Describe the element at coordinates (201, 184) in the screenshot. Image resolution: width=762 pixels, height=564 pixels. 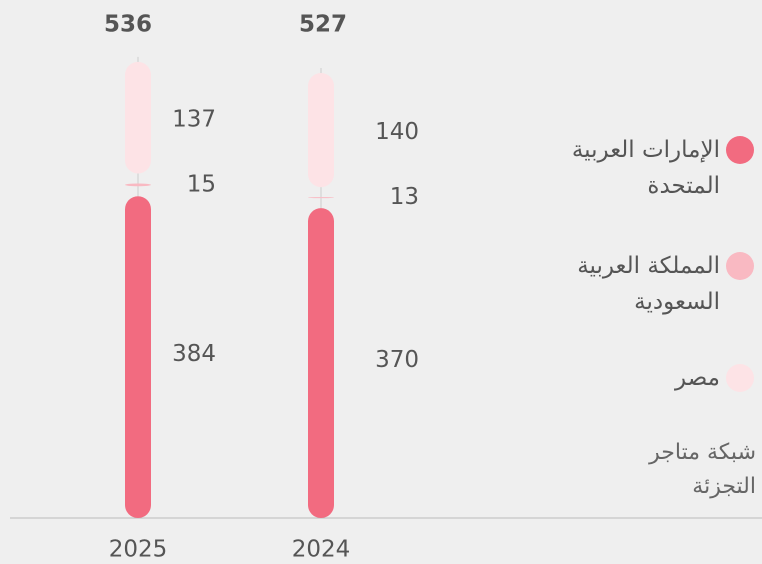
I see `value-label: 15` at that location.